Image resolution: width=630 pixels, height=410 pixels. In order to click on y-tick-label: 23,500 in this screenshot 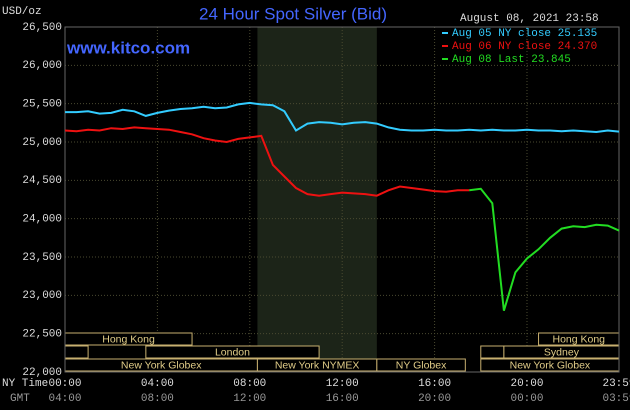, I will do `click(42, 258)`.